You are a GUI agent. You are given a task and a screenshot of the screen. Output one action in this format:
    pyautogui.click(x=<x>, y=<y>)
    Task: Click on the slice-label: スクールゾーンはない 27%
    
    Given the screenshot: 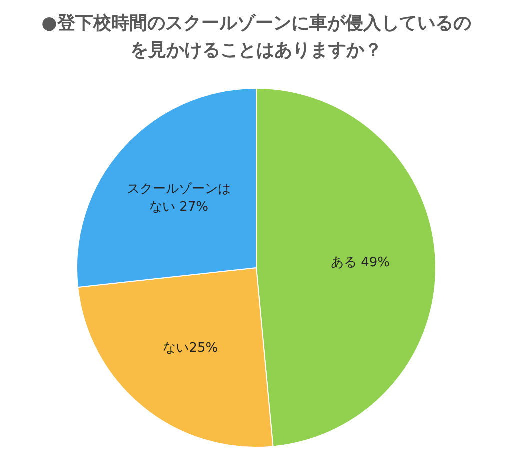 What is the action you would take?
    pyautogui.click(x=178, y=198)
    